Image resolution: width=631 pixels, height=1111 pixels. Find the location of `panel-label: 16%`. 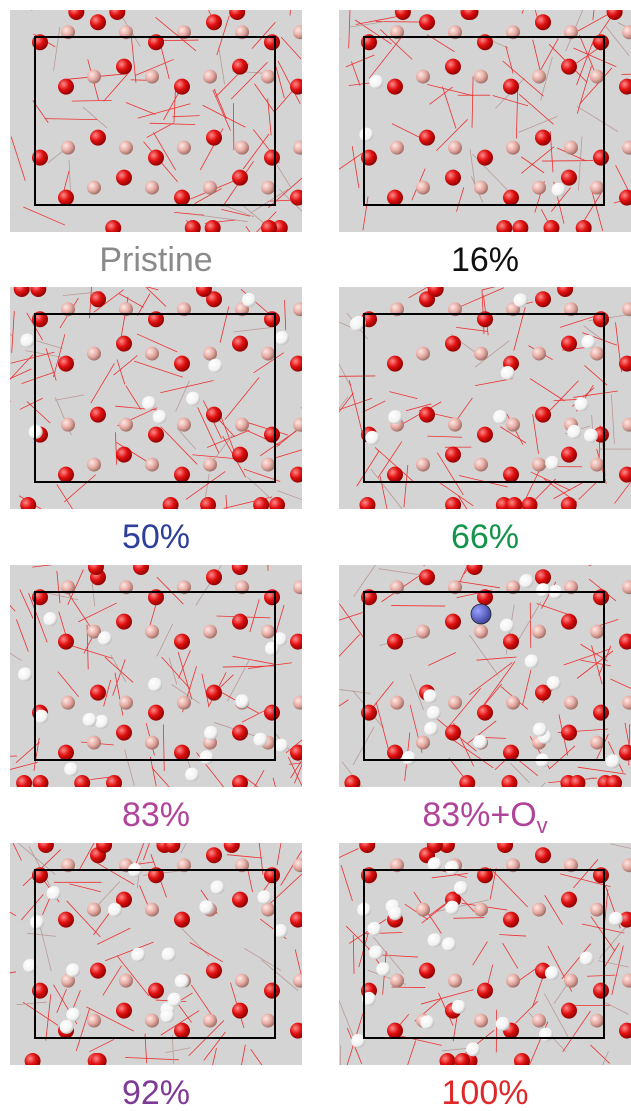

panel-label: 16% is located at coordinates (485, 260).